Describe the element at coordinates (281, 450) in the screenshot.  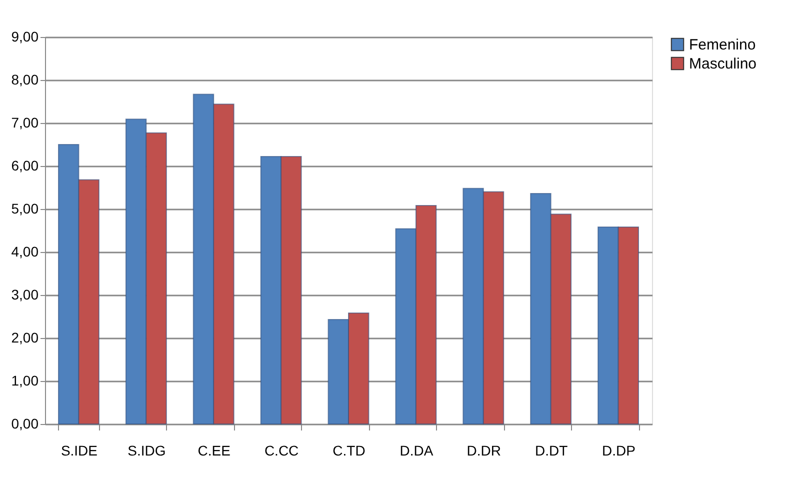
I see `x-tick-label: C.CC` at that location.